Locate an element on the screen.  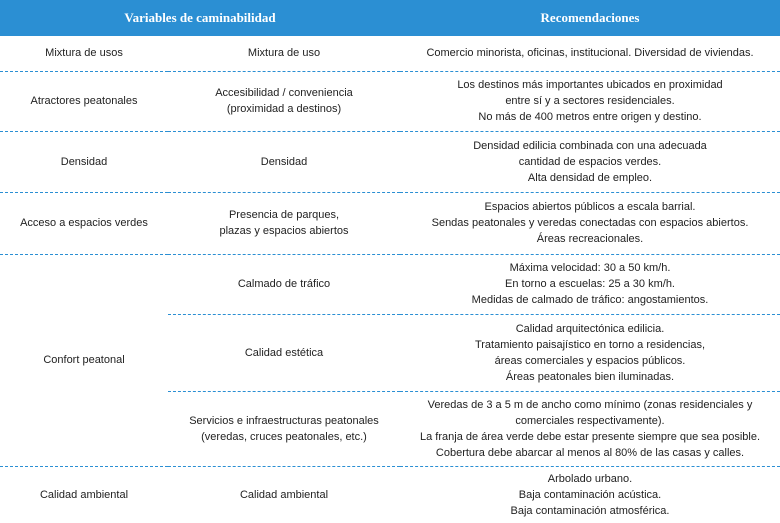
text-line: Áreas peatonales bien iluminadas. is located at coordinates (590, 376).